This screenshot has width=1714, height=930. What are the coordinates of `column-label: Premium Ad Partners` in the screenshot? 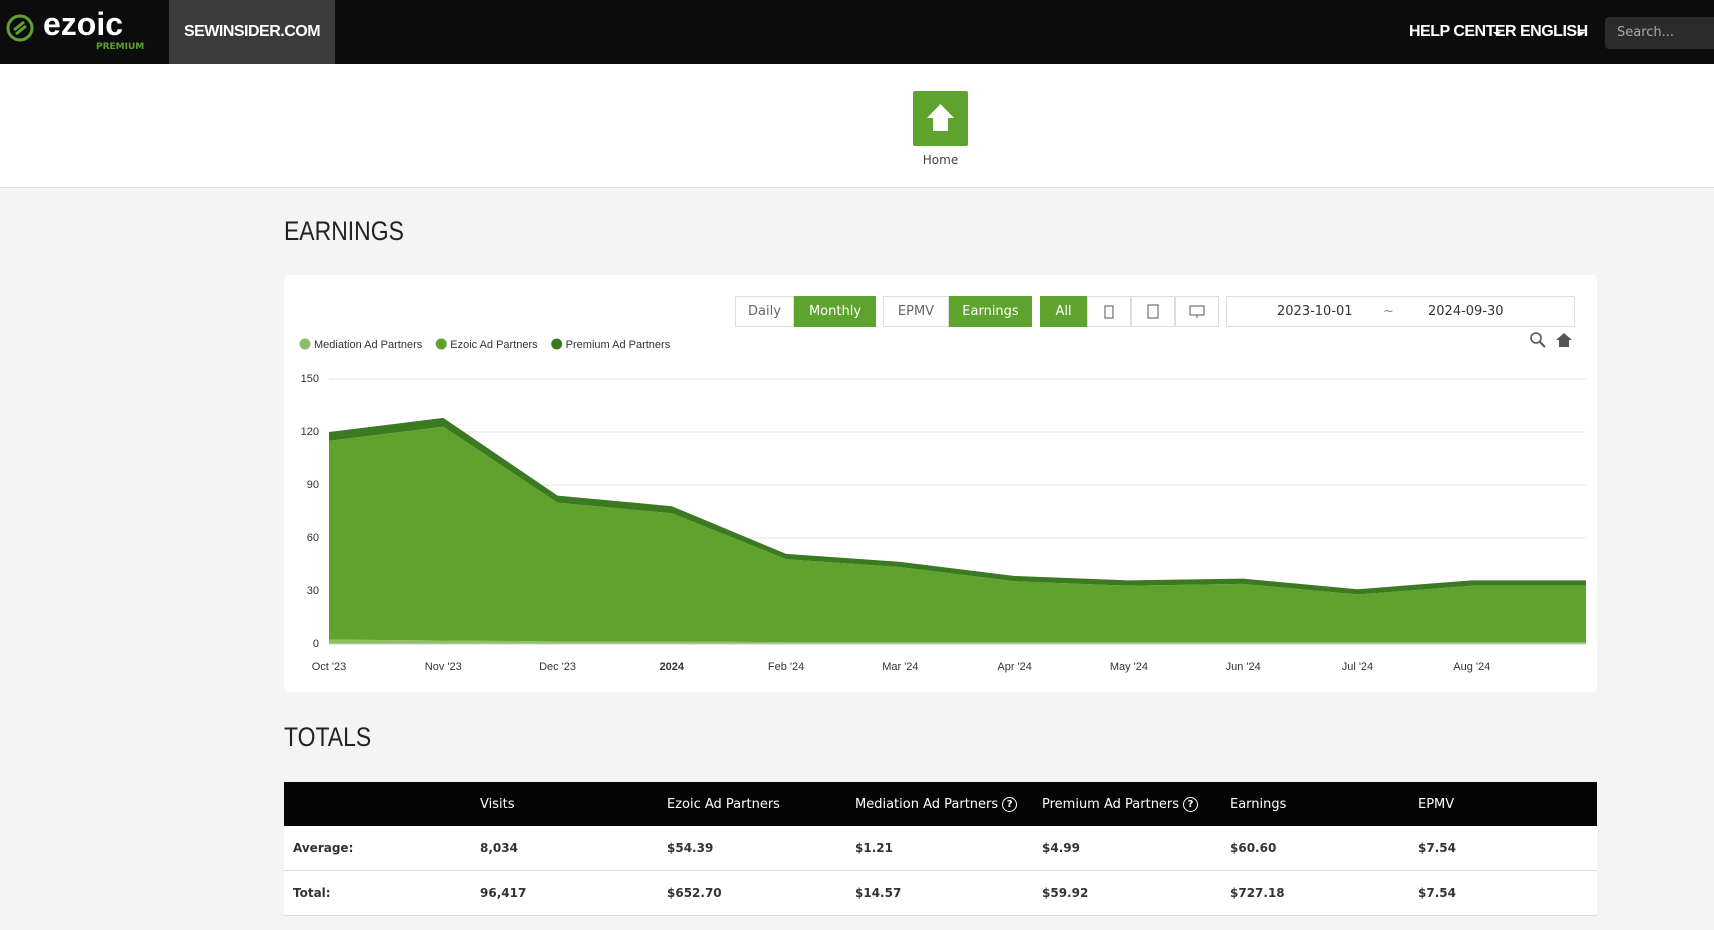 It's located at (1111, 804).